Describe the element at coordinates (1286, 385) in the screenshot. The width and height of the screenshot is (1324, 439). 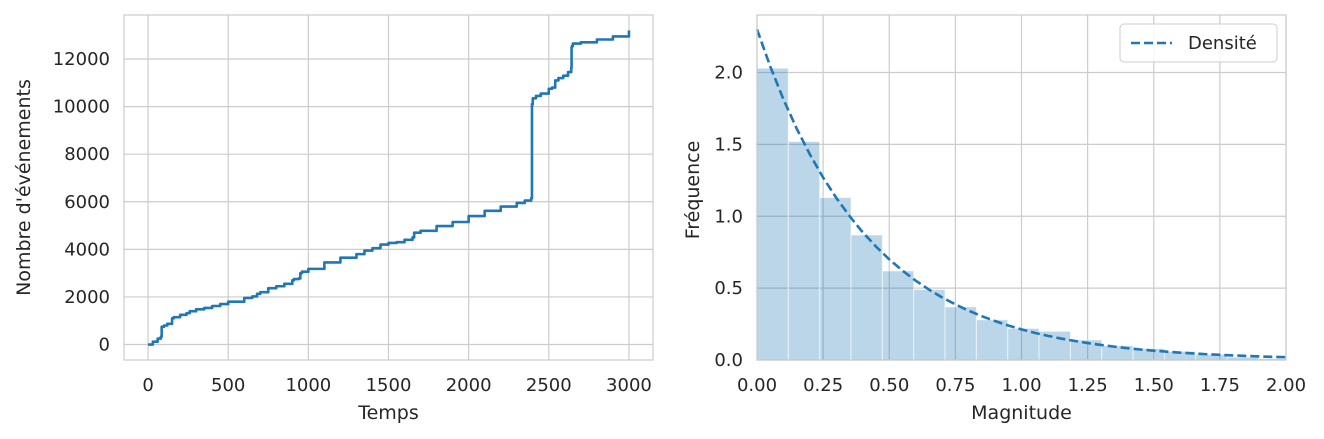
I see `x-tick-label: 2.00` at that location.